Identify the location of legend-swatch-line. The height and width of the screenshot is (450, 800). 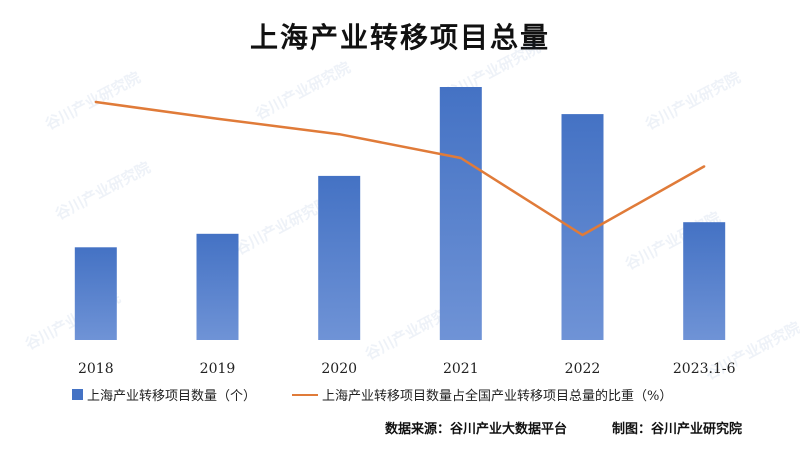
(305, 394).